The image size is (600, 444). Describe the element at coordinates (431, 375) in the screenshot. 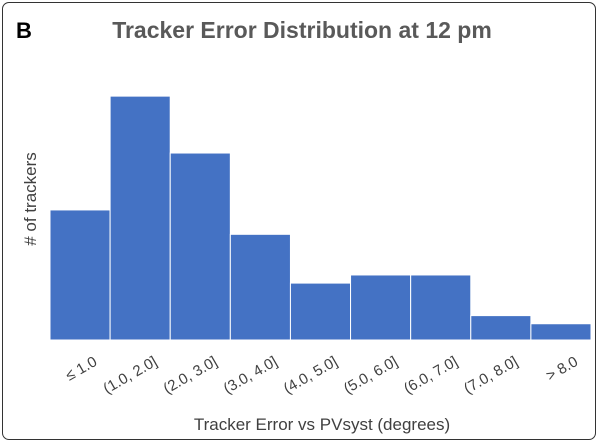

I see `x-tick-label-7: (6.0, 7.0]` at that location.